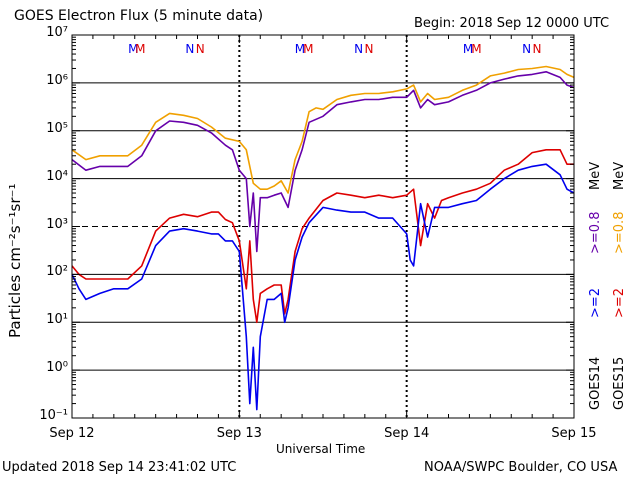  I want to click on legend-goes15-ge2: >=2, so click(619, 302).